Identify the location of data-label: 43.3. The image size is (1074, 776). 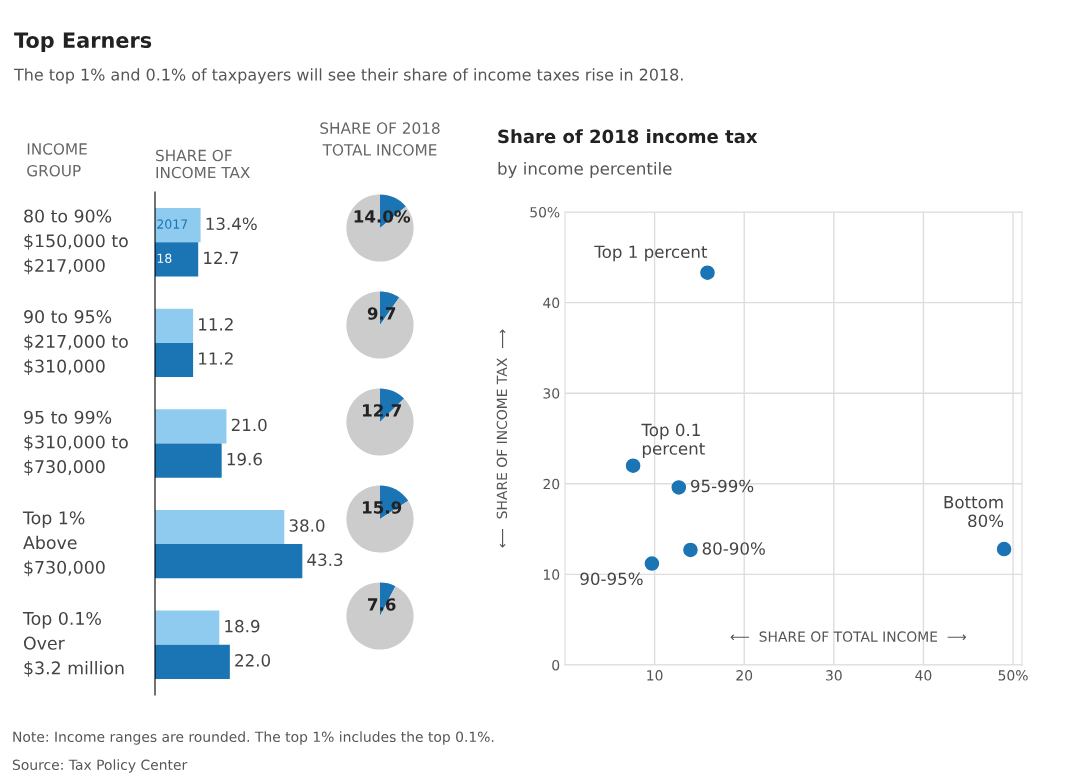
(325, 560).